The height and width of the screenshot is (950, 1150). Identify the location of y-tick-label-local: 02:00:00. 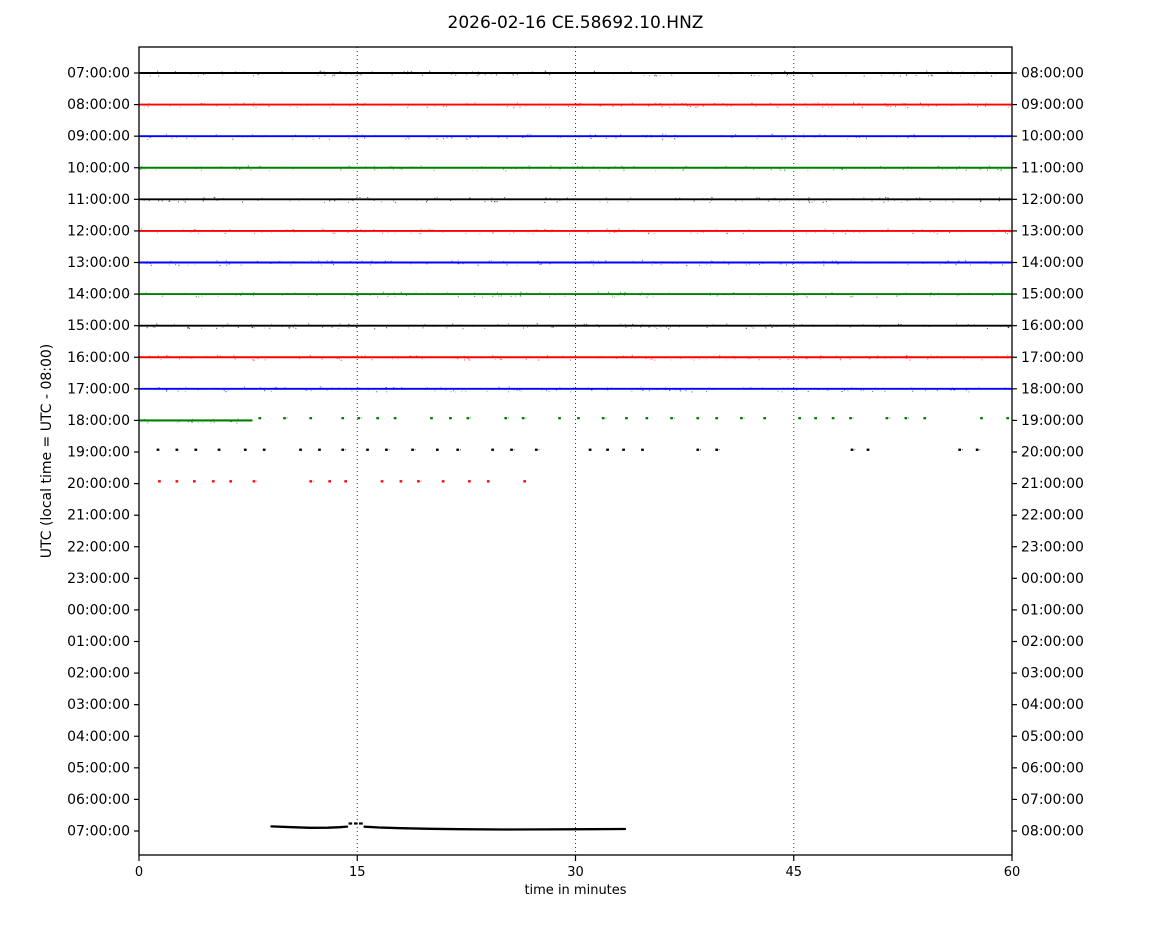
(1052, 642).